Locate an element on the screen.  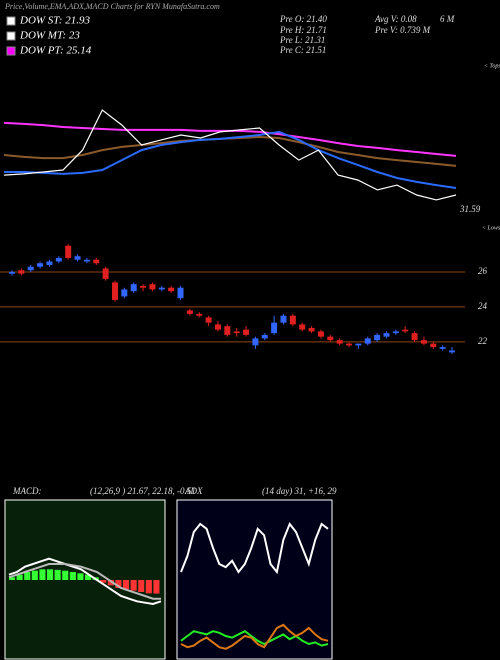
annotation: 31.59 is located at coordinates (470, 209).